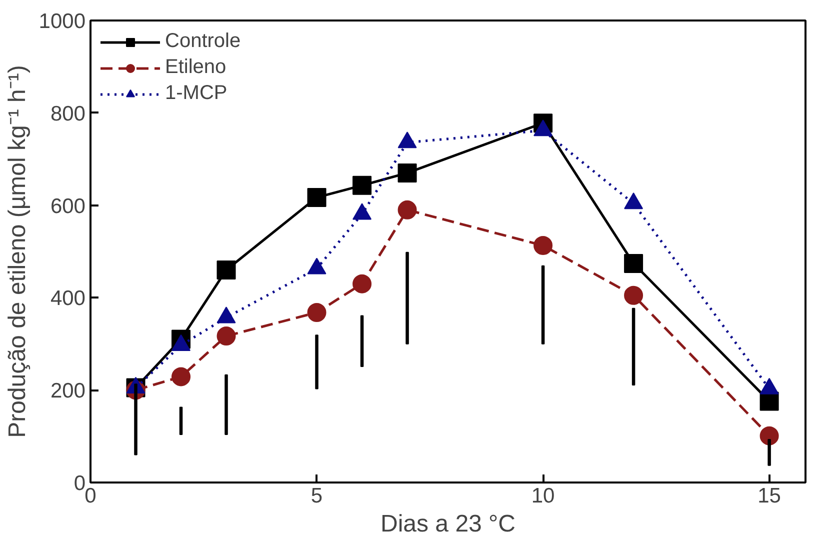 The width and height of the screenshot is (819, 556). What do you see at coordinates (316, 496) in the screenshot?
I see `x-tick-label: 5` at bounding box center [316, 496].